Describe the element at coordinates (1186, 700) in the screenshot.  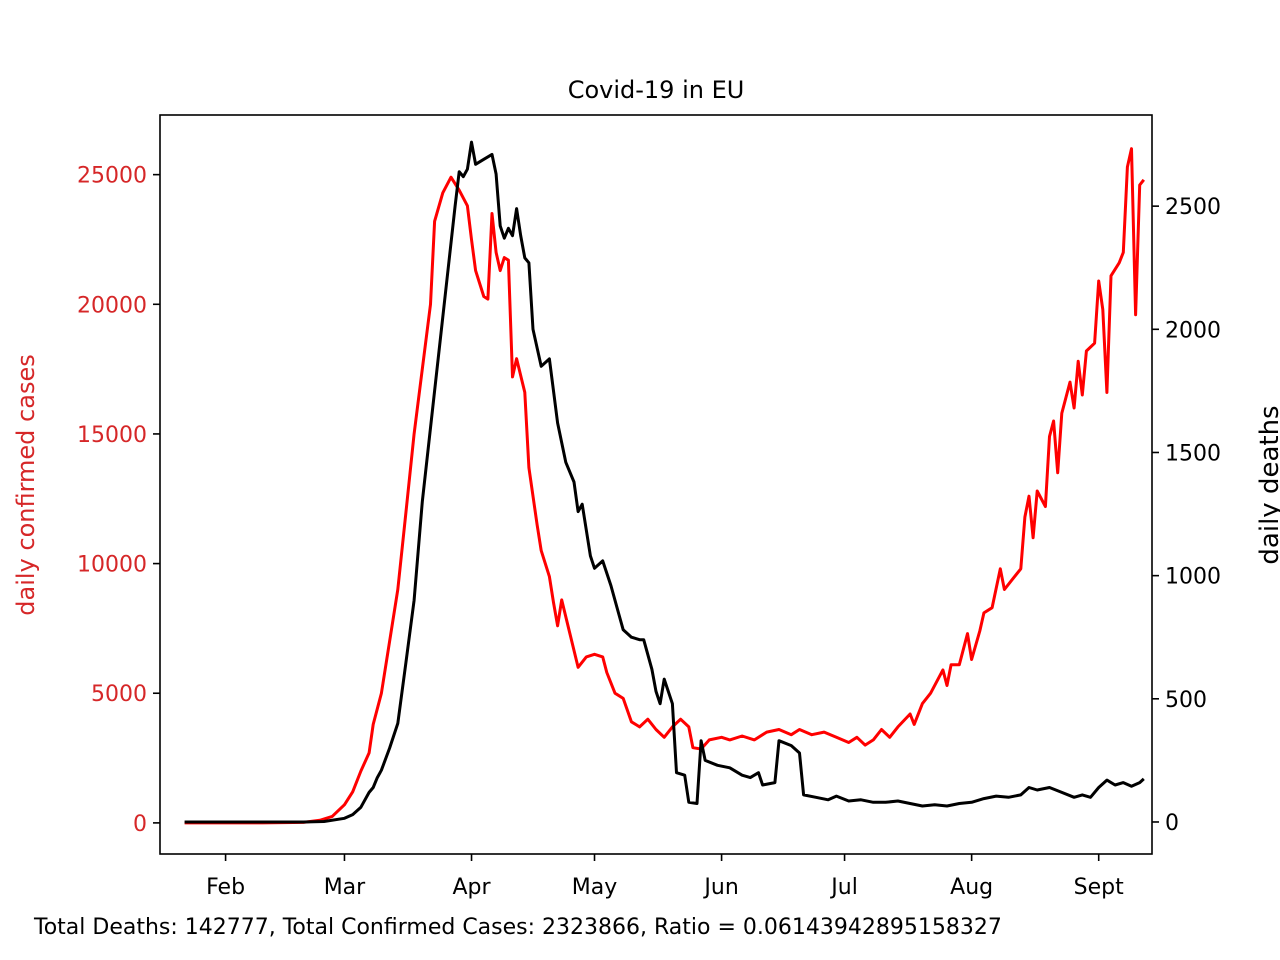
I see `right-tick-label: 500` at that location.